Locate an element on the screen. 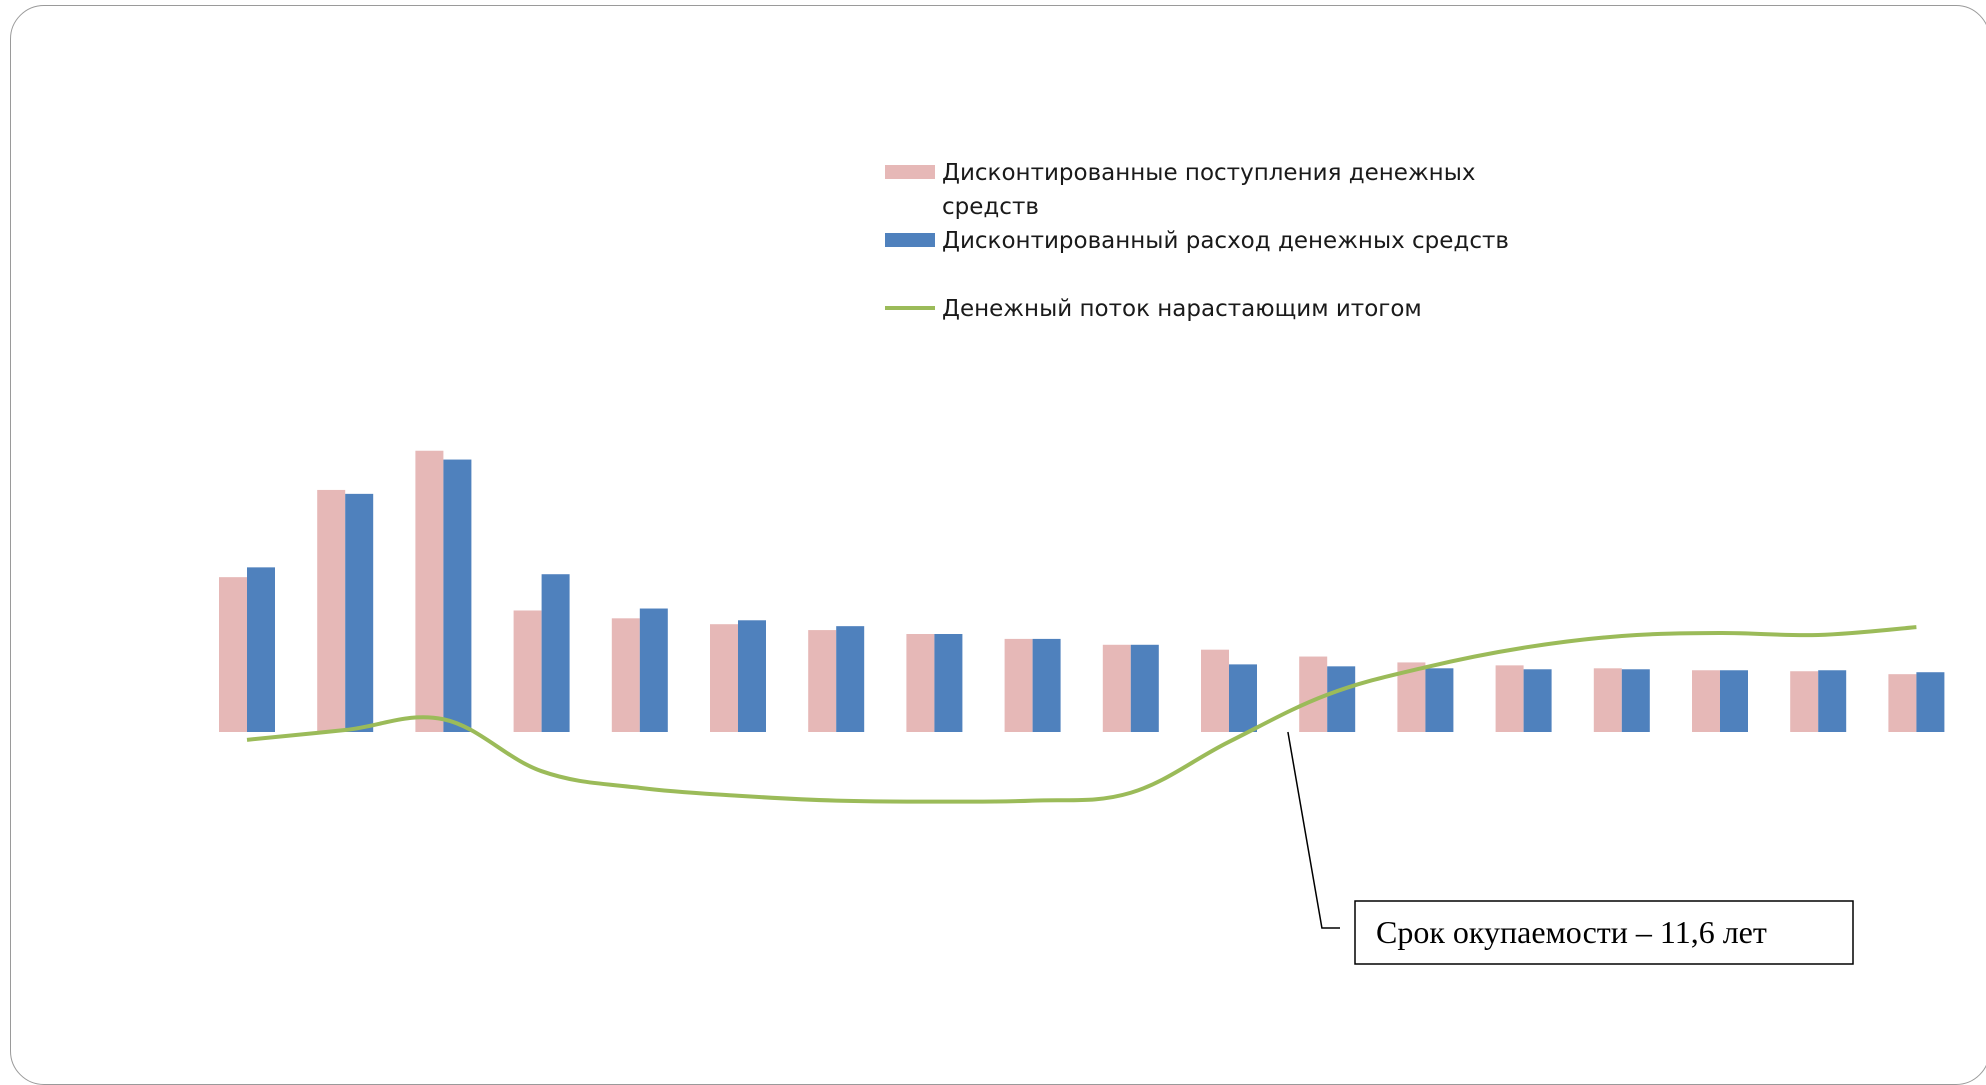 The height and width of the screenshot is (1085, 1986). legend-label-cumulative: Денежный поток нарастающим итогом is located at coordinates (1182, 309).